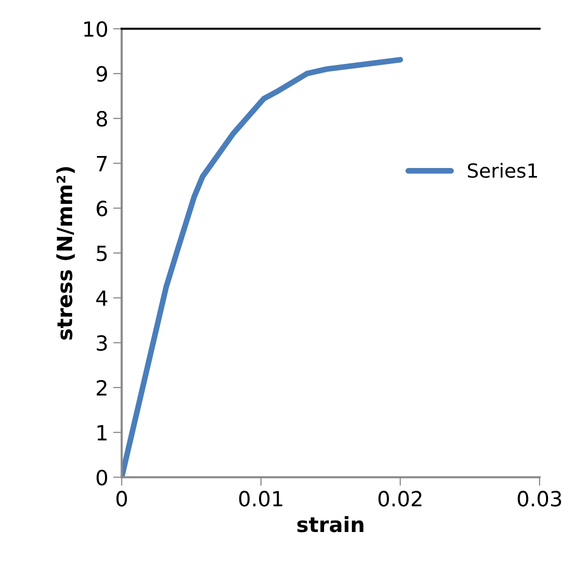 Image resolution: width=574 pixels, height=575 pixels. I want to click on y-tick-label: 9, so click(102, 74).